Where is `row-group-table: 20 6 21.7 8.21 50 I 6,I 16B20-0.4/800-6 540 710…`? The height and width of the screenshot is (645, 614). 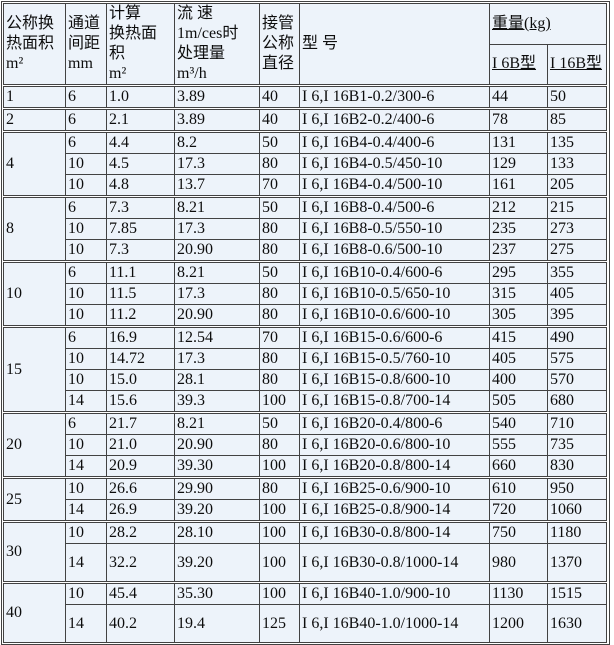
row-group-table: 20 6 21.7 8.21 50 I 6,I 16B20-0.4/800-6 540 710… is located at coordinates (305, 445).